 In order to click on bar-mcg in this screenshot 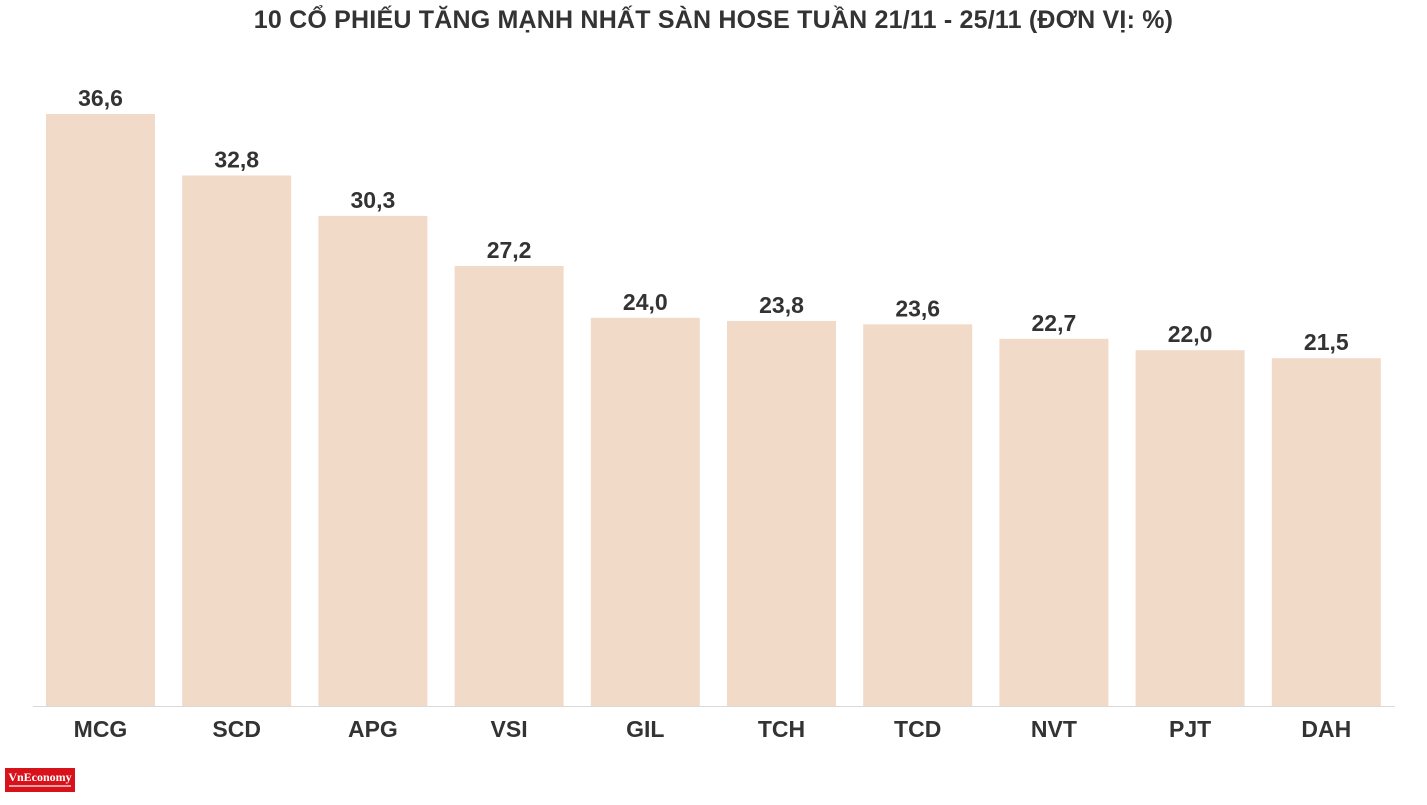, I will do `click(100, 410)`.